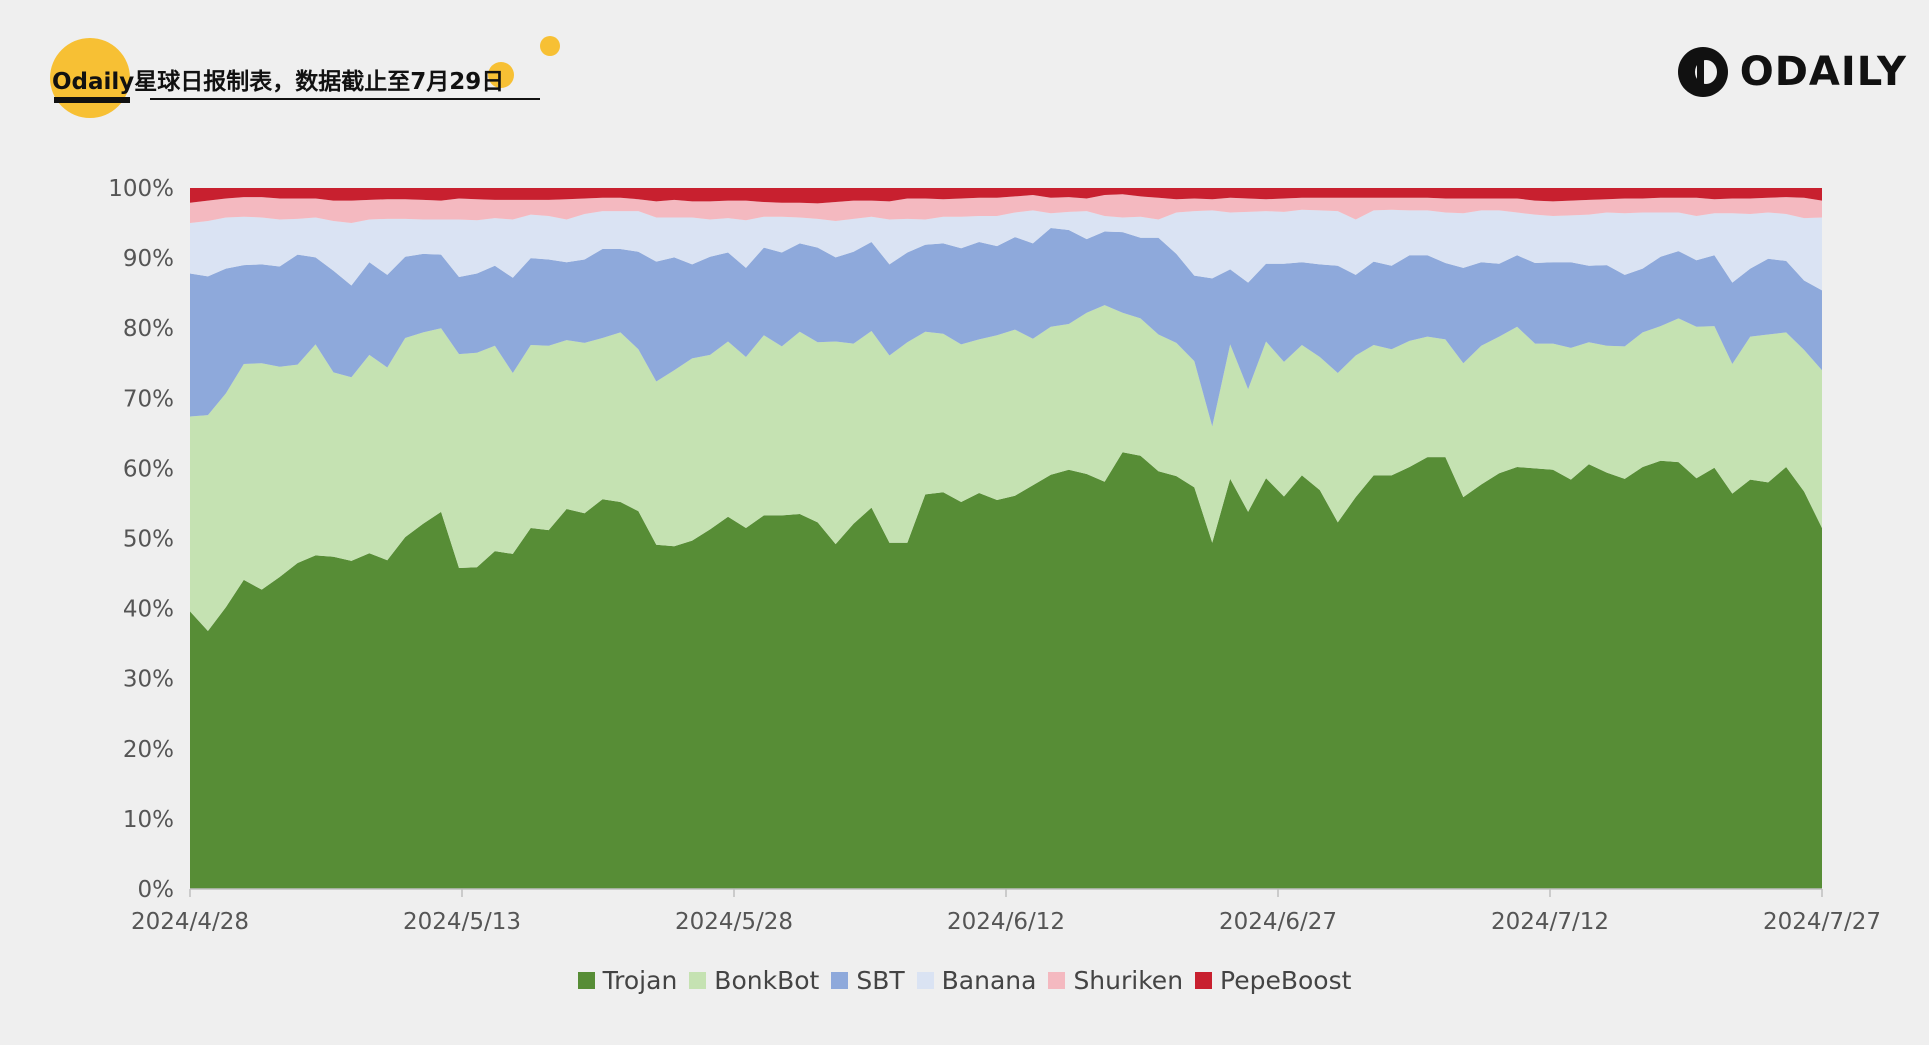  I want to click on legend-label: SBT, so click(880, 980).